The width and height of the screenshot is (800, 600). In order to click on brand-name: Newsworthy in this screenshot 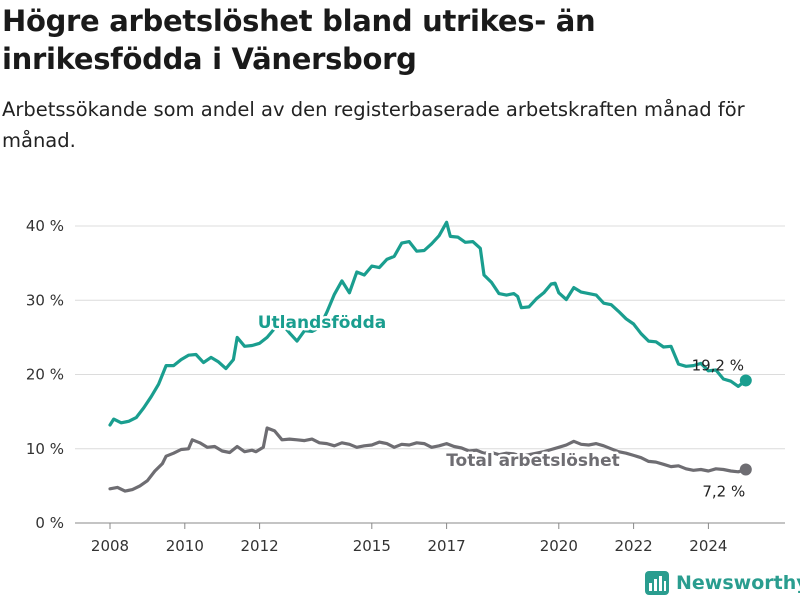, I will do `click(738, 583)`.